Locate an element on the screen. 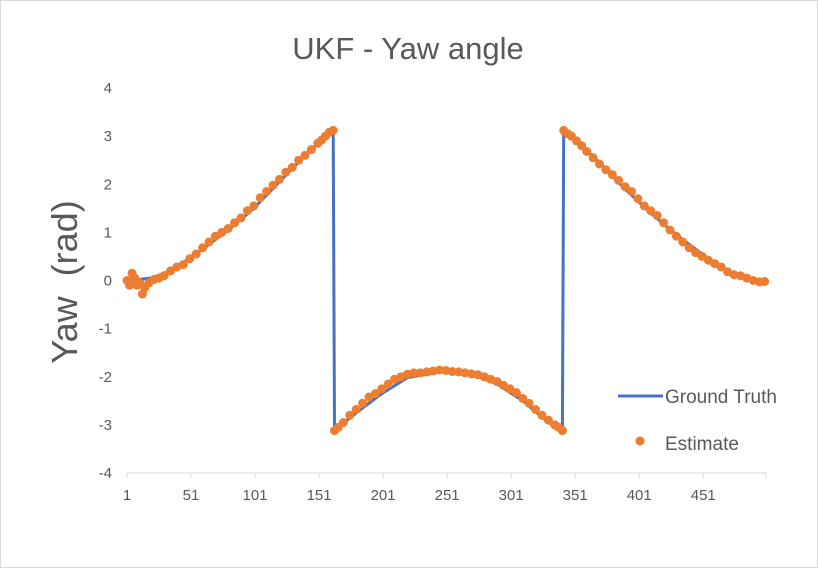 Image resolution: width=818 pixels, height=568 pixels. legend: Ground Truth Estimate is located at coordinates (697, 421).